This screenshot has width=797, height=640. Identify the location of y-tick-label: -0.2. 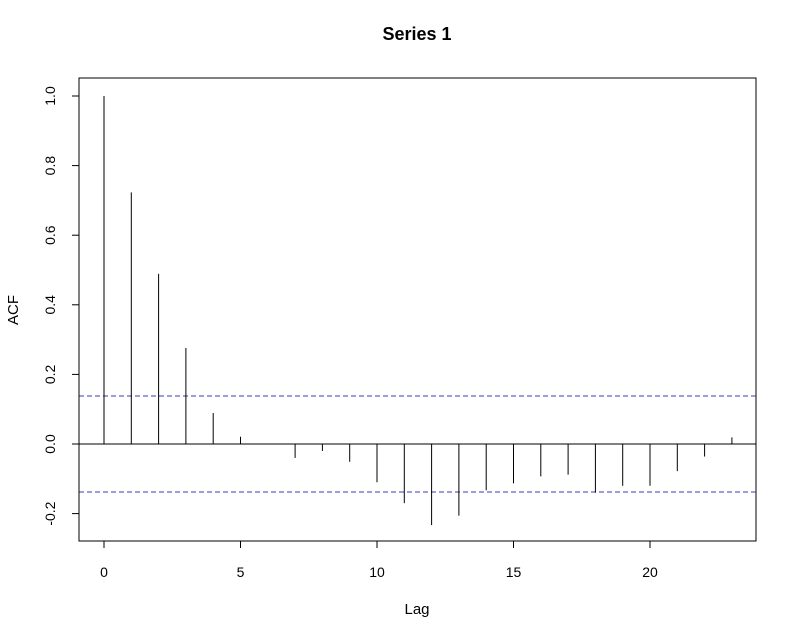
(50, 513).